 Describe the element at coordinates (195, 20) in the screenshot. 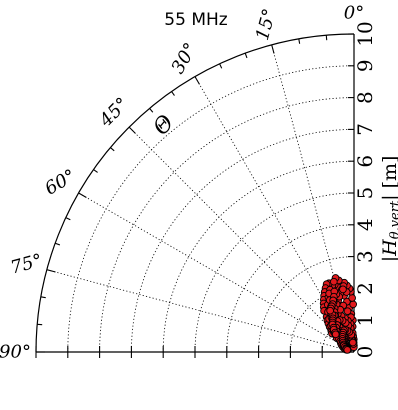

I see `chart-title: 55 MHz` at that location.